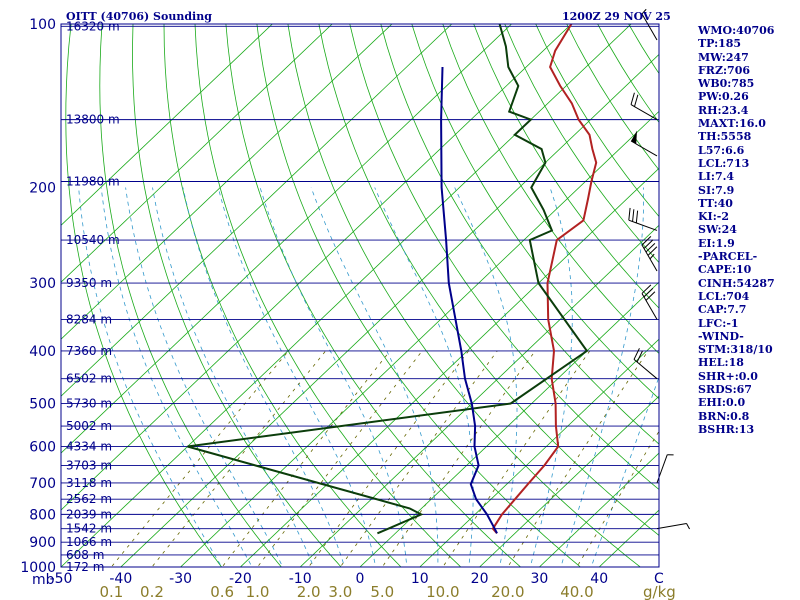 The height and width of the screenshot is (600, 800). I want to click on index-item: MW:247, so click(723, 57).